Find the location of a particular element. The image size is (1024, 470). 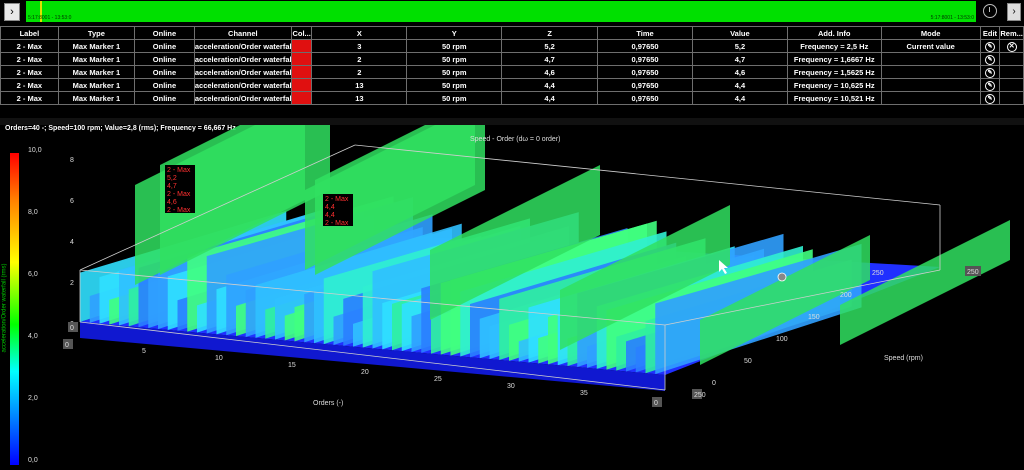

column-header: Online is located at coordinates (164, 33).